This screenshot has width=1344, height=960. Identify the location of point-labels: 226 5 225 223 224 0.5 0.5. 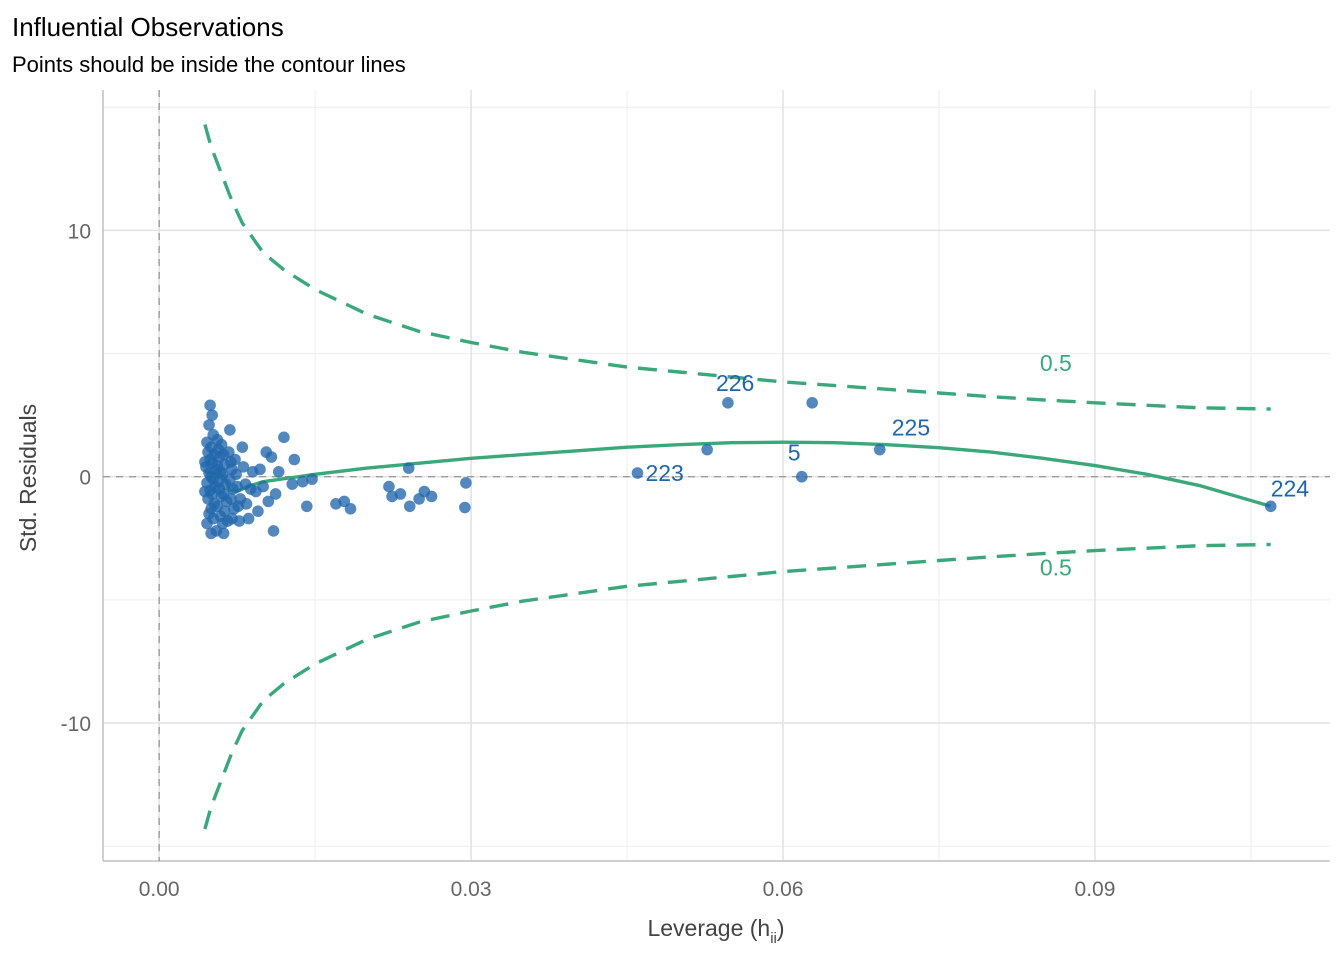
(977, 465).